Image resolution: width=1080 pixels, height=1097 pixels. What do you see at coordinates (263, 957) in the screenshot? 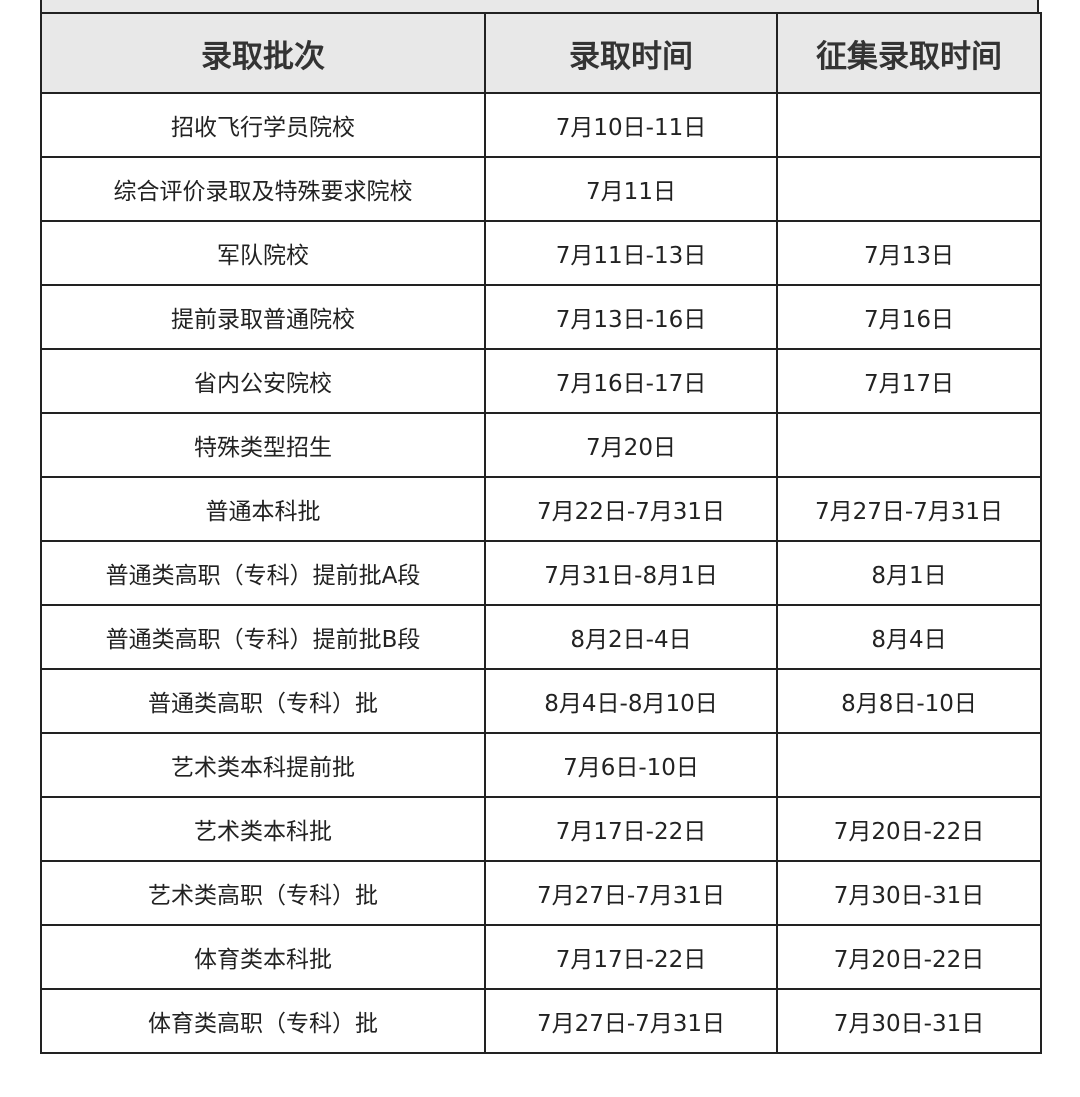
I see `cell-batch: 体育类本科批` at bounding box center [263, 957].